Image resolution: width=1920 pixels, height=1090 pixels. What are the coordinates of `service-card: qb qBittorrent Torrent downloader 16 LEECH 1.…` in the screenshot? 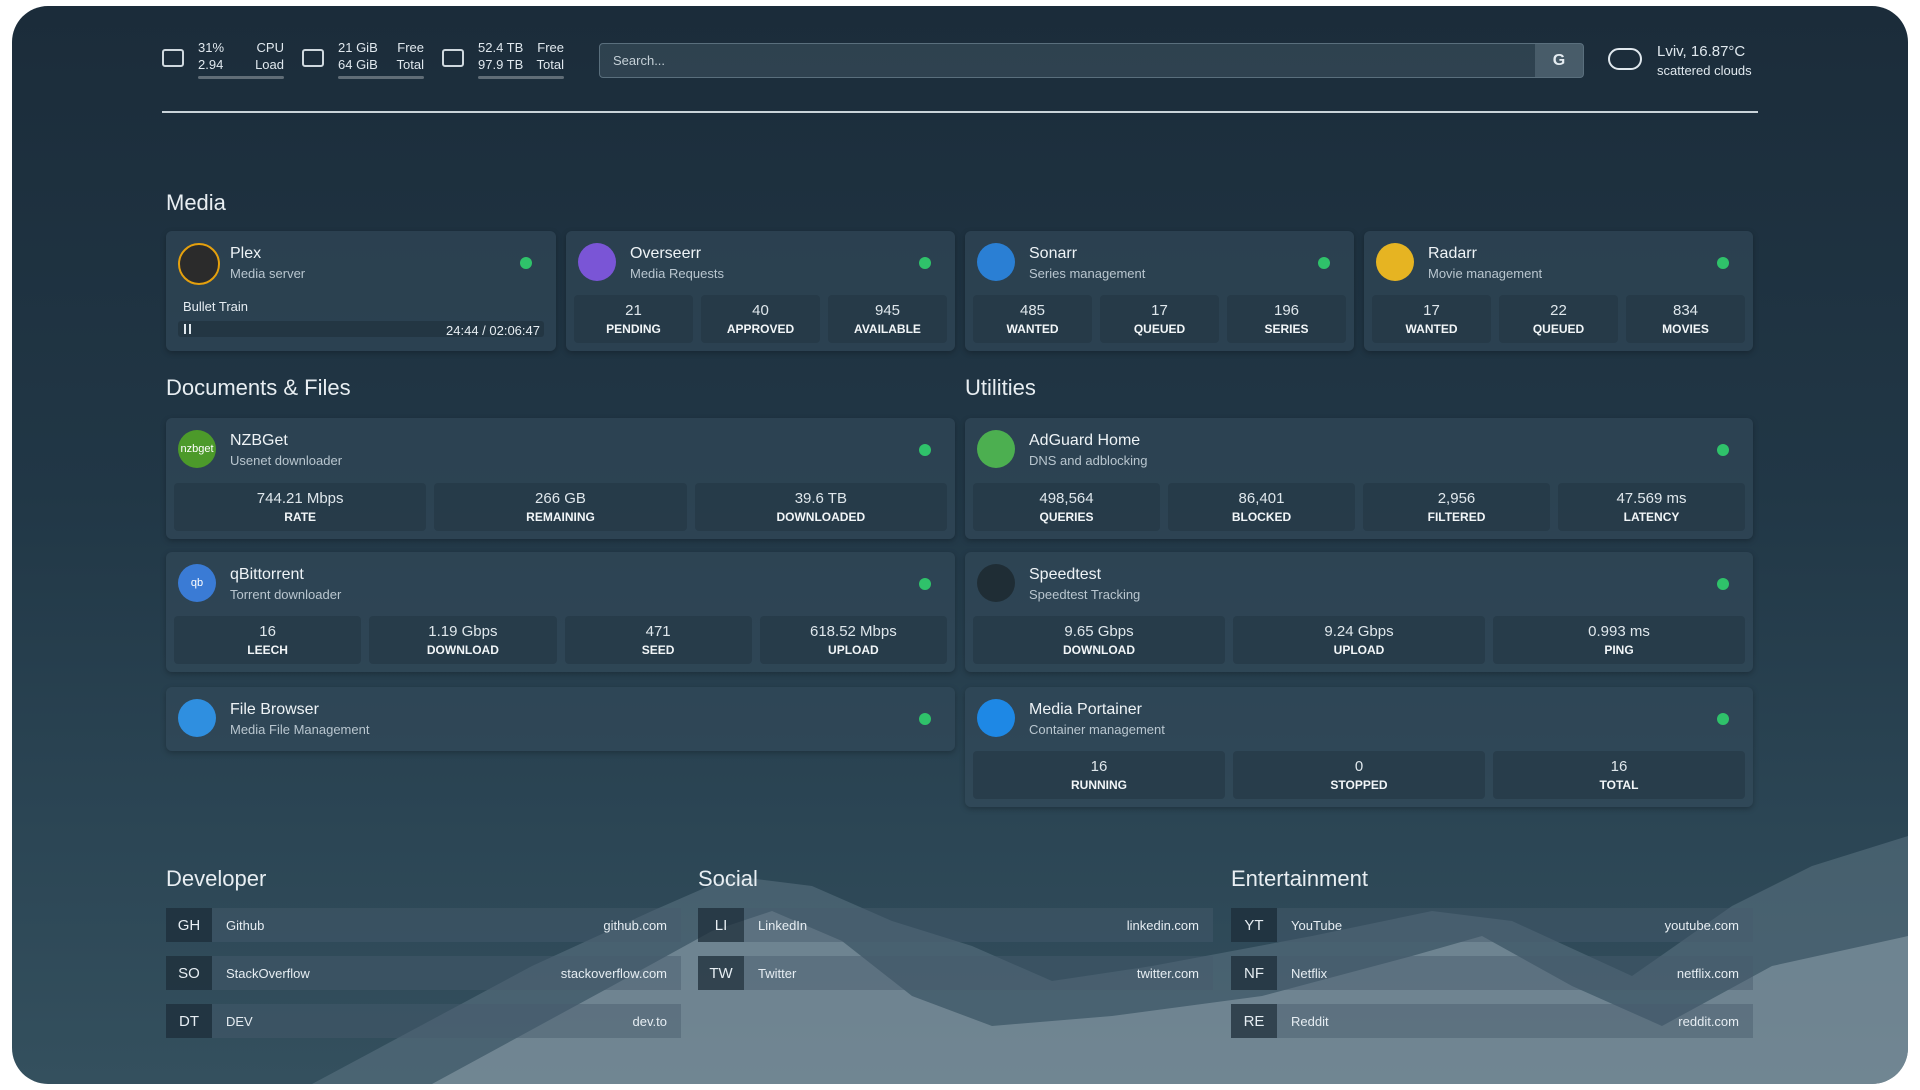 It's located at (560, 612).